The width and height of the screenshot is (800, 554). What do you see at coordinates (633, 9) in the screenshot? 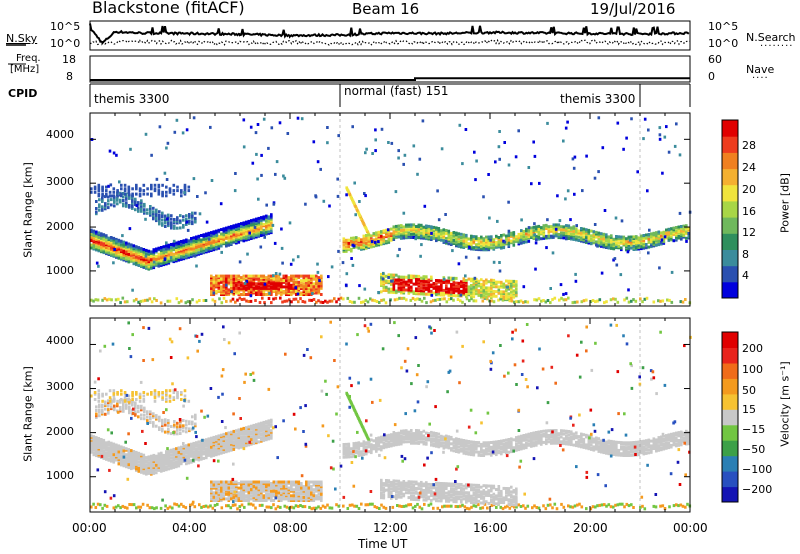
I see `date-label: 19/Jul/2016` at bounding box center [633, 9].